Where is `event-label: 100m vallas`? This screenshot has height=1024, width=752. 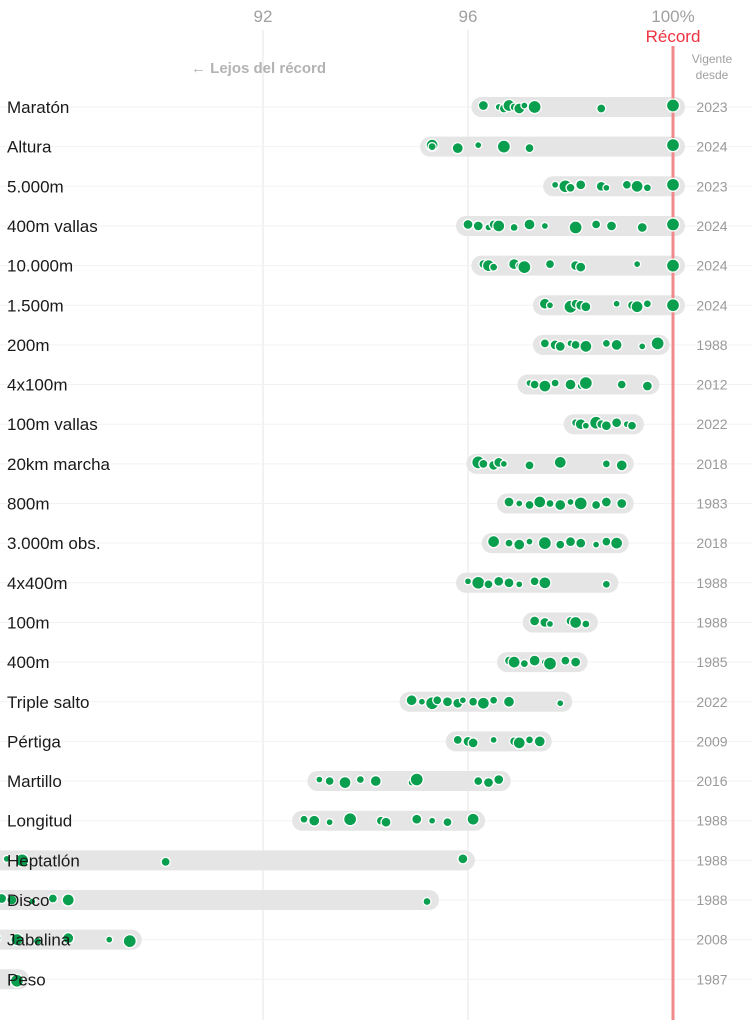
event-label: 100m vallas is located at coordinates (52, 424).